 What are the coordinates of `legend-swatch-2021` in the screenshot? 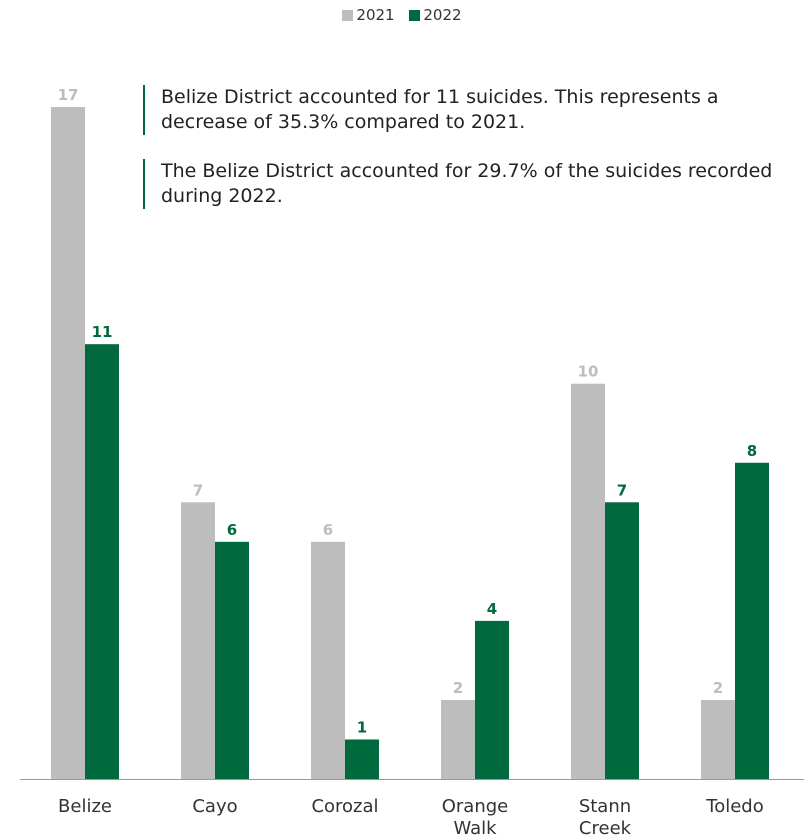 It's located at (348, 15).